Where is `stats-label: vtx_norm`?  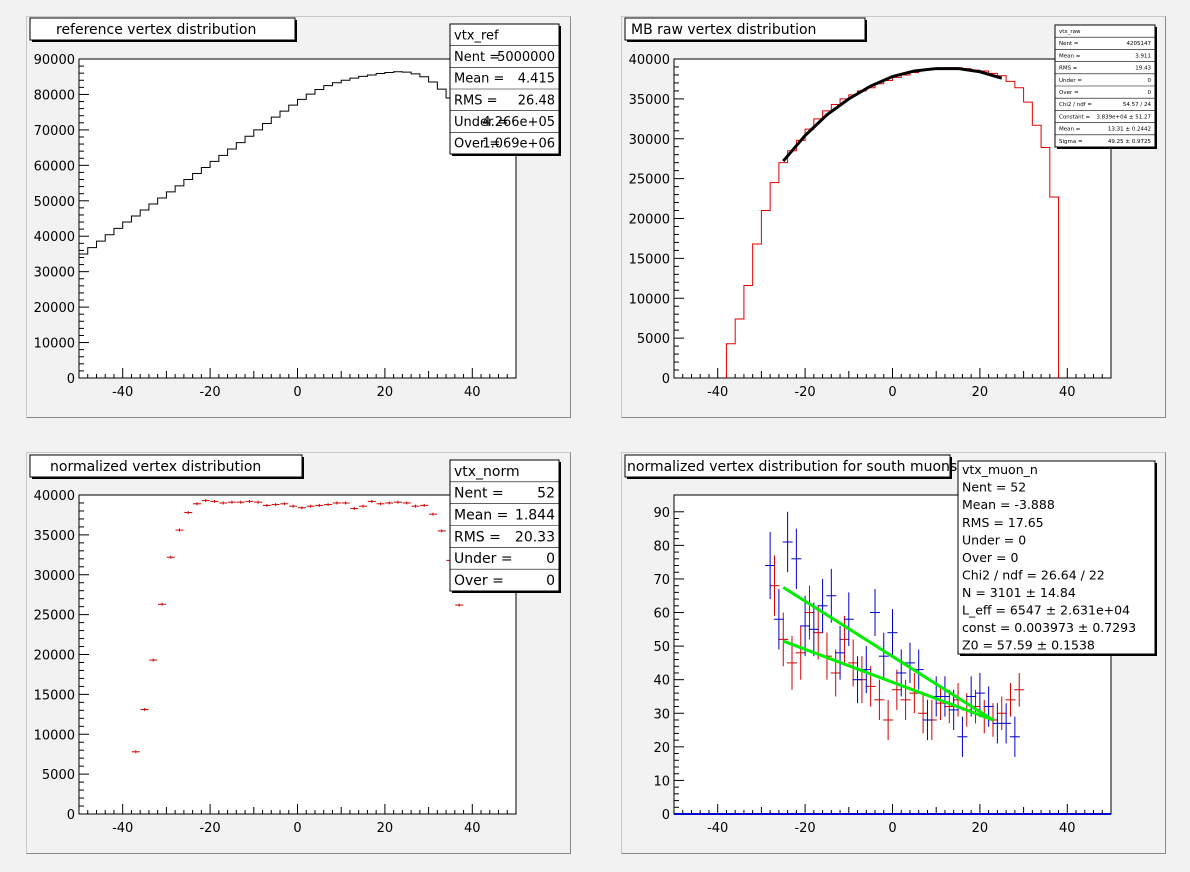
stats-label: vtx_norm is located at coordinates (487, 472).